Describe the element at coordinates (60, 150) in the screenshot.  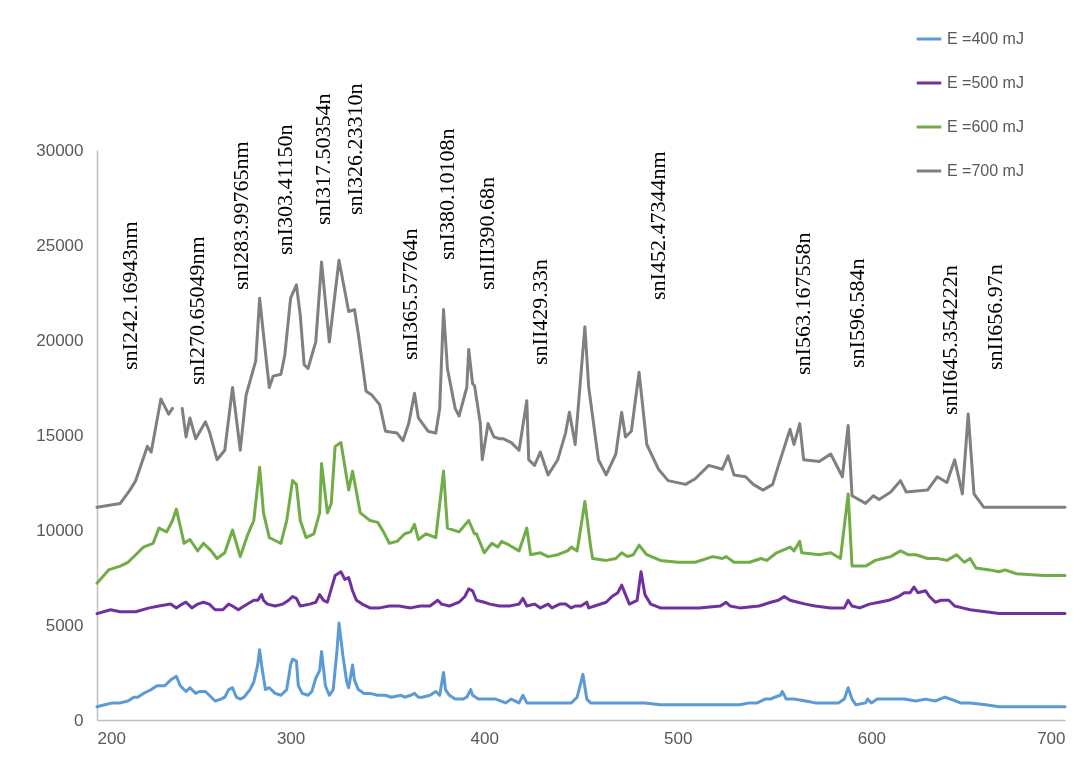
I see `y-tick-label: 30000` at that location.